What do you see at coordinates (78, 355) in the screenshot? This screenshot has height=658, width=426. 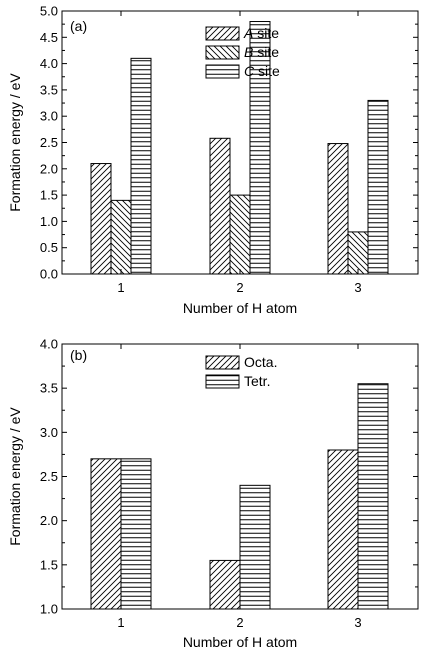 I see `panel-label: (b)` at bounding box center [78, 355].